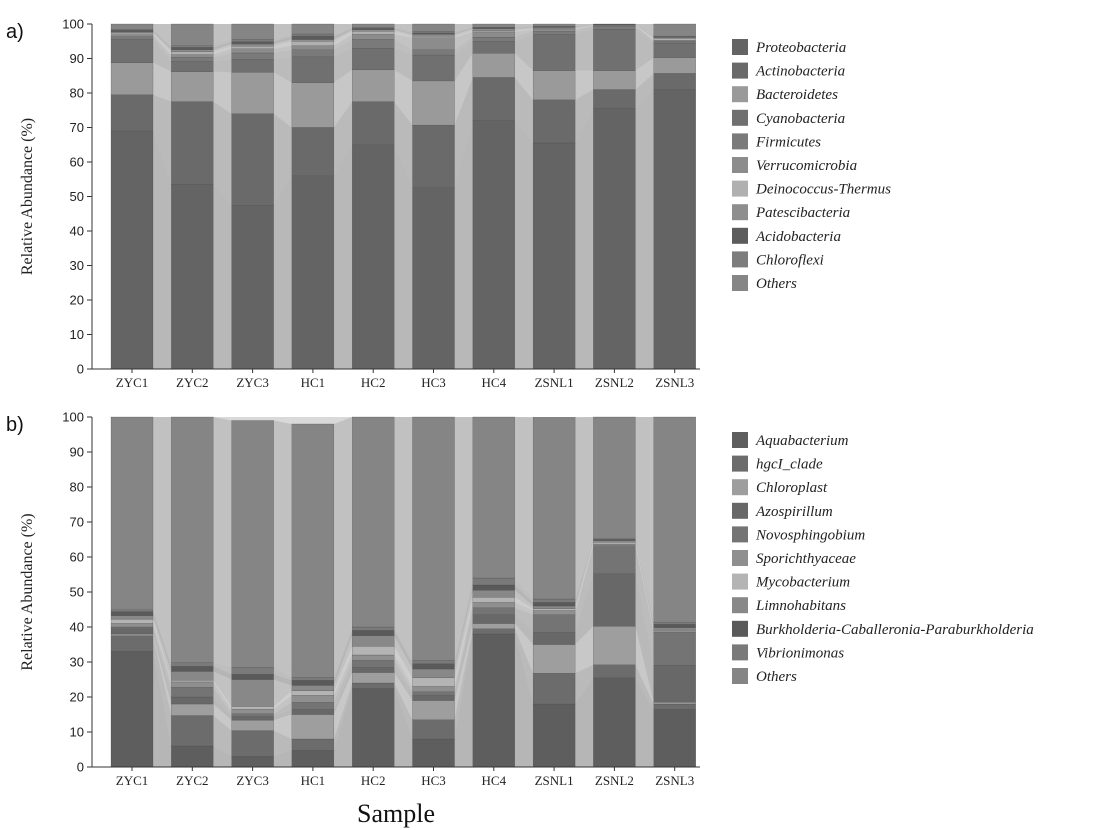  What do you see at coordinates (802, 213) in the screenshot?
I see `legend-label: Patescibacteria` at bounding box center [802, 213].